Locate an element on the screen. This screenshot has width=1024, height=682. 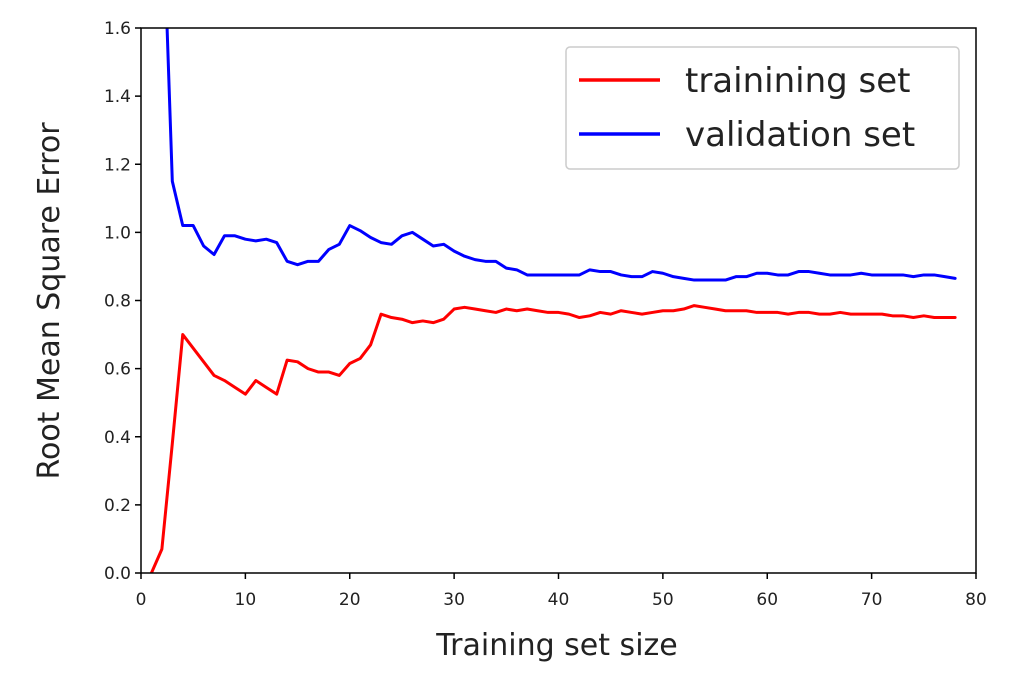
legend-box is located at coordinates (762, 108).